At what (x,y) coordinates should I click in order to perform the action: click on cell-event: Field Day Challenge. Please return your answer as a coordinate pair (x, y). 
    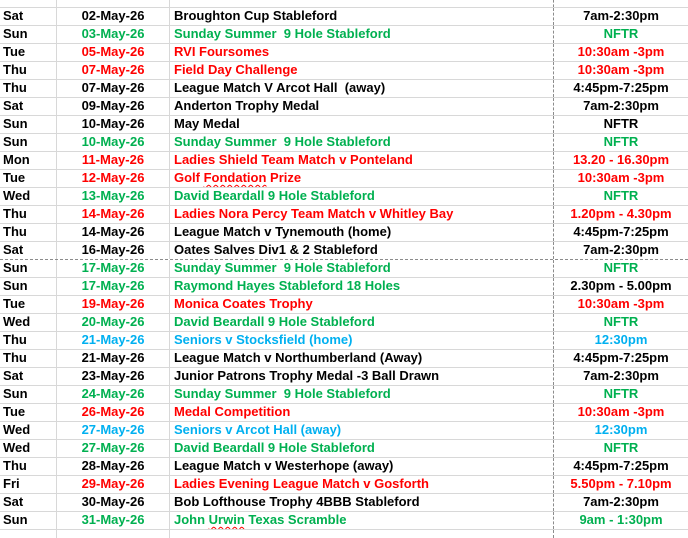
    Looking at the image, I should click on (236, 69).